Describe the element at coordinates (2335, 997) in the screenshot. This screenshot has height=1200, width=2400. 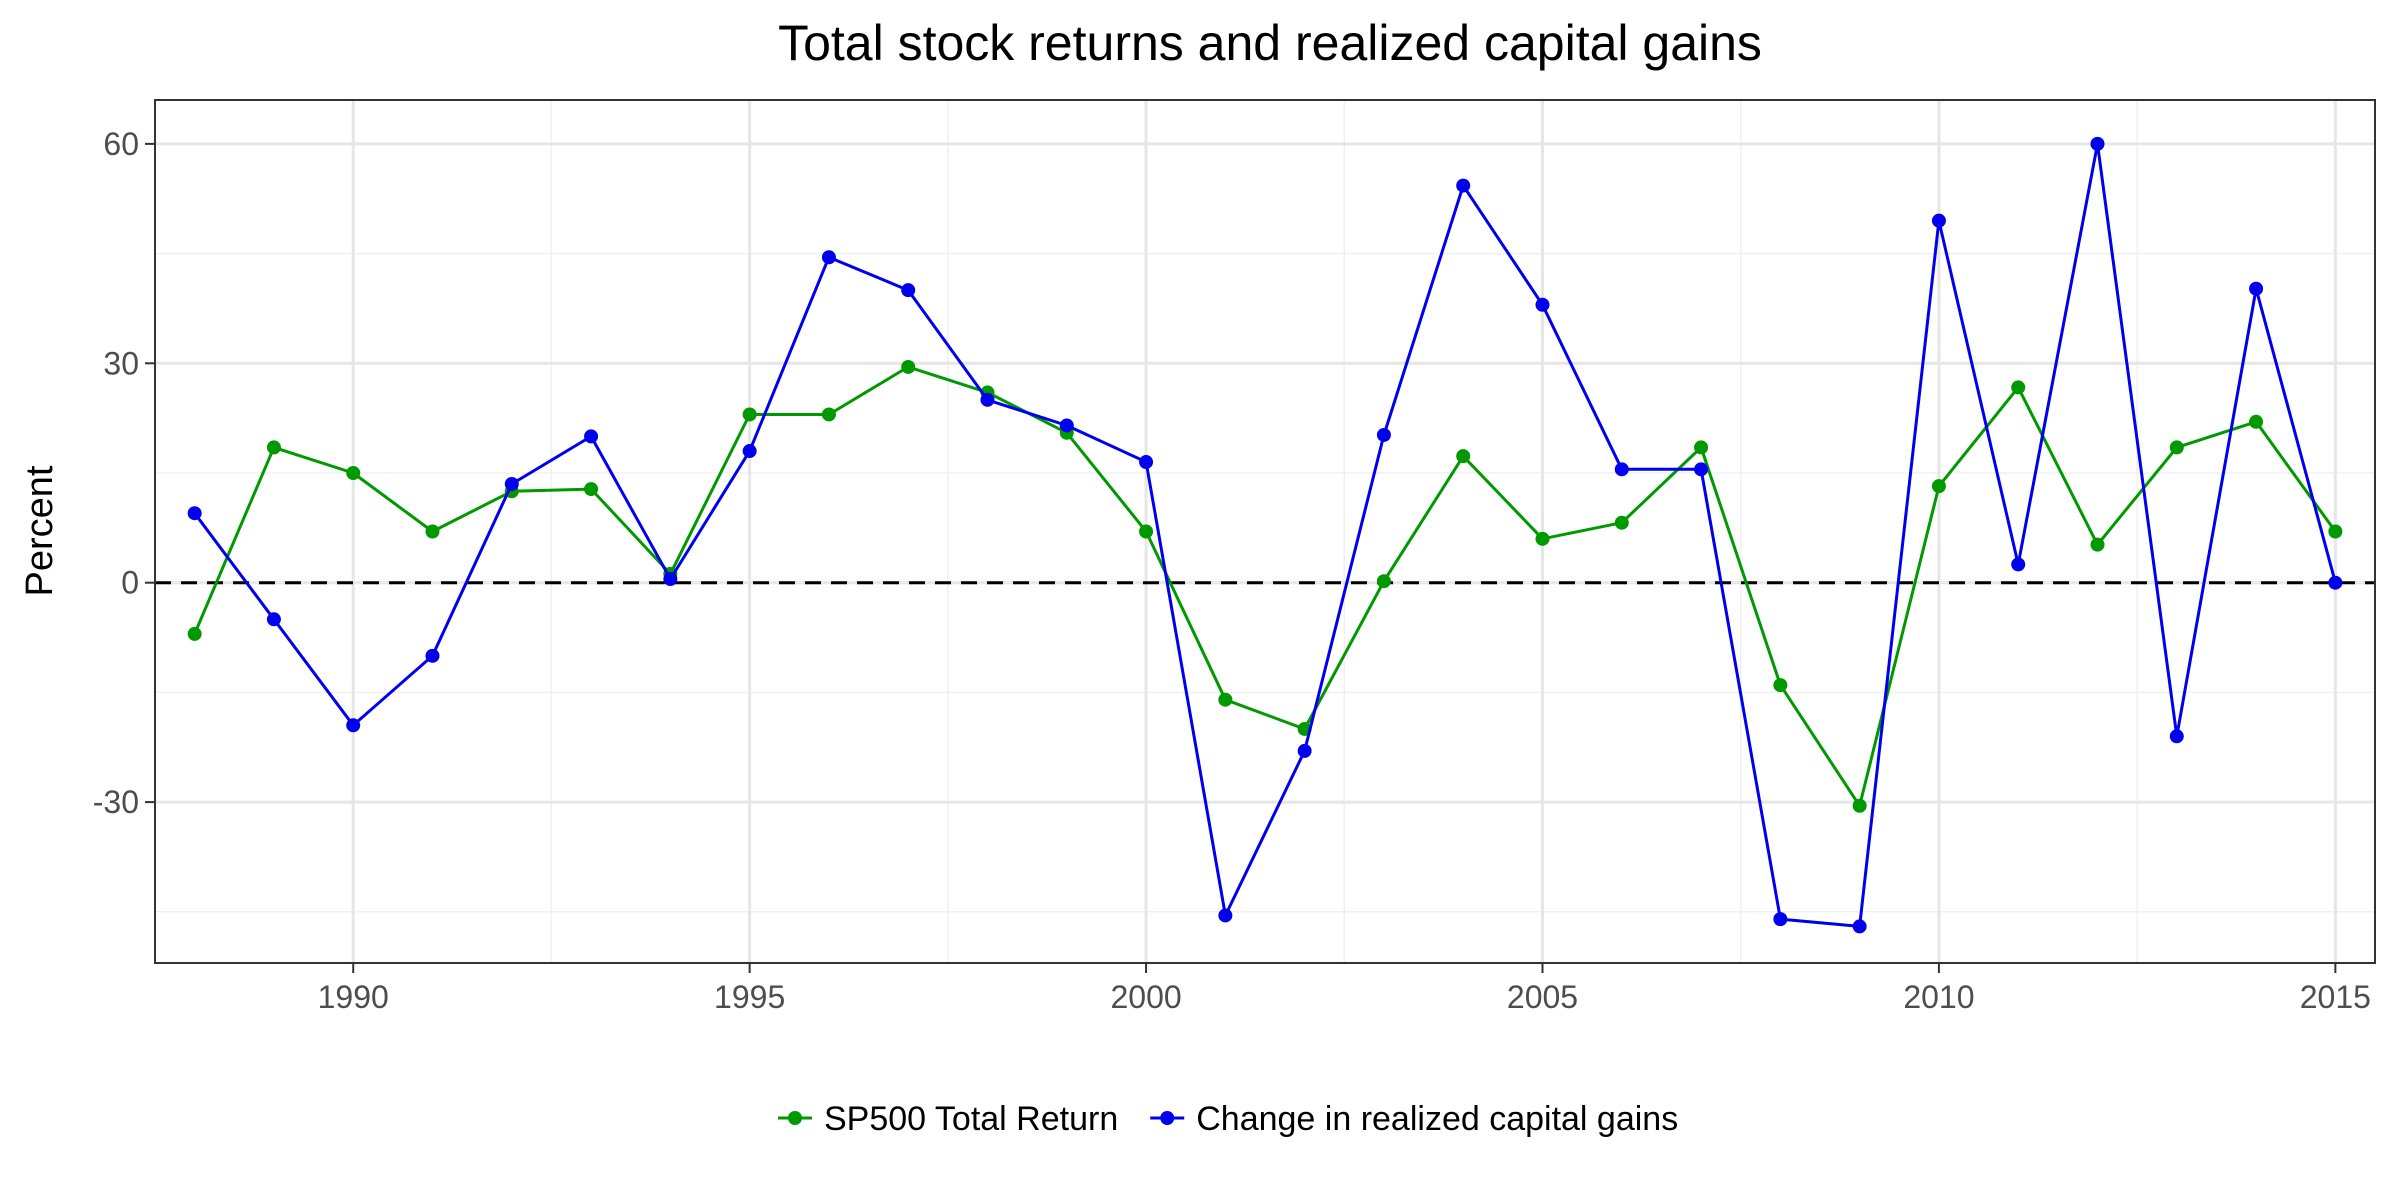
I see `x-tick-label: 2015` at that location.